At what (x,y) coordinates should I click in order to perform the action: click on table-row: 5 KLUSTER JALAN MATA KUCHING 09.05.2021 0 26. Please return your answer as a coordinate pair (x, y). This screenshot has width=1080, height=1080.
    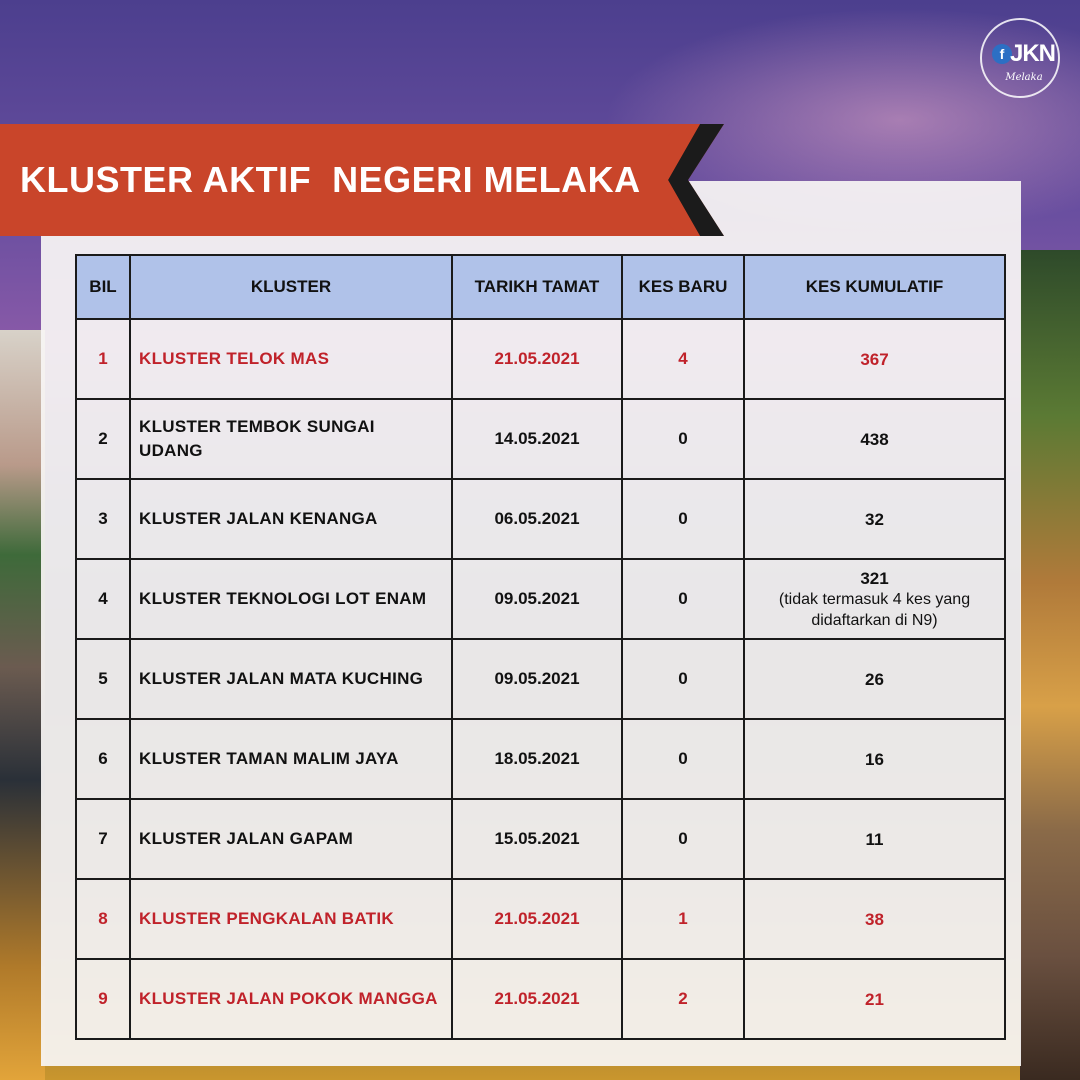
    Looking at the image, I should click on (540, 679).